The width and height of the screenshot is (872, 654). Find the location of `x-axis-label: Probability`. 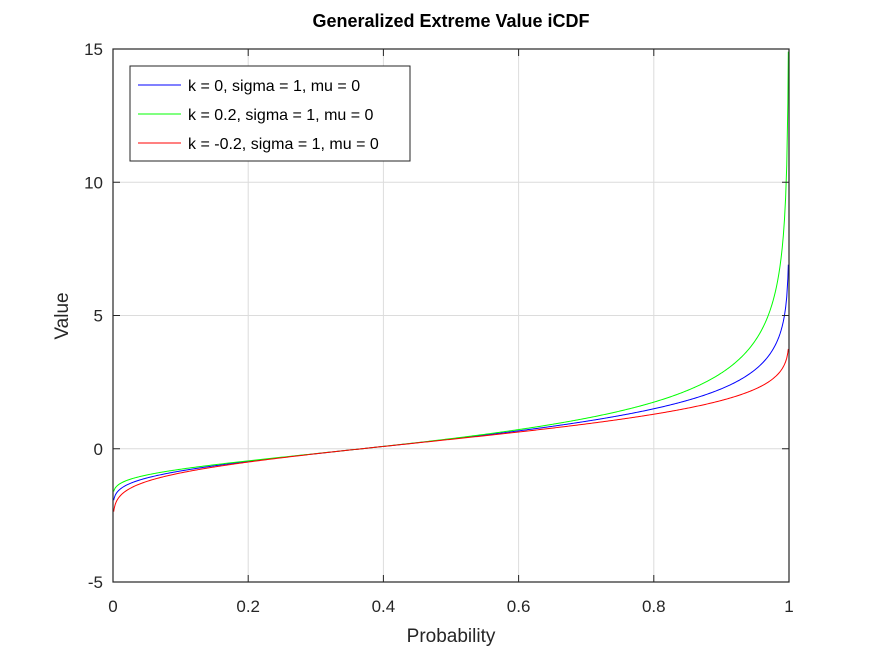

x-axis-label: Probability is located at coordinates (451, 636).